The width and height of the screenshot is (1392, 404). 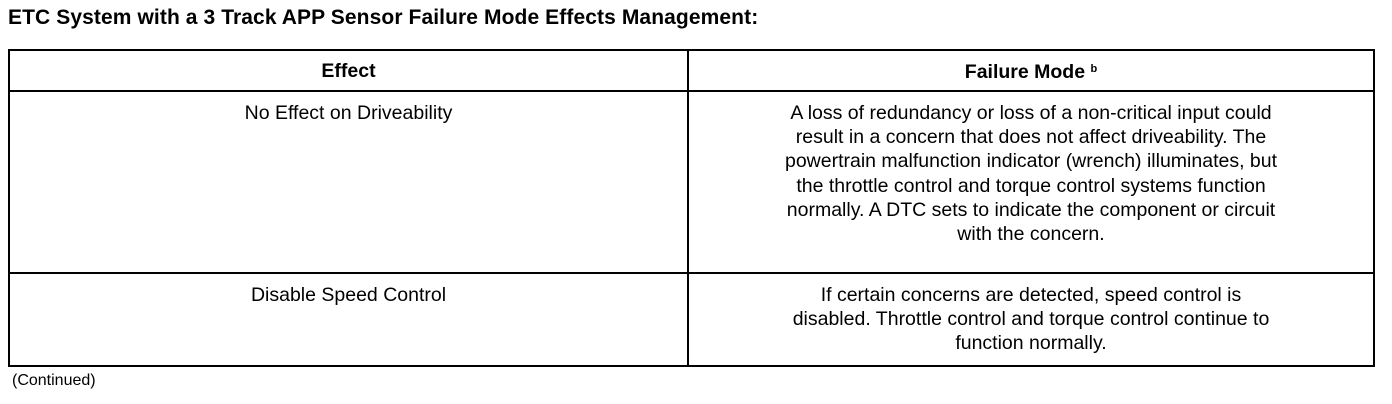 I want to click on header-row: Effect Failure Mode b, so click(x=691, y=70).